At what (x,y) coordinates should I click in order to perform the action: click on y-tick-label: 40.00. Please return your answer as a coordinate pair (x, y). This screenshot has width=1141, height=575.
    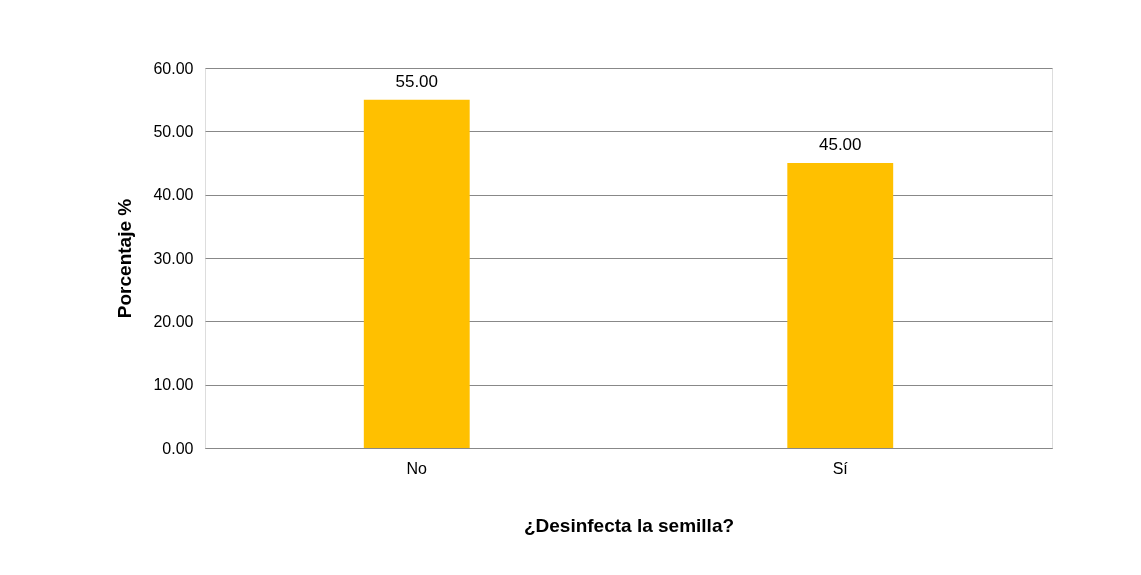
    Looking at the image, I should click on (173, 195).